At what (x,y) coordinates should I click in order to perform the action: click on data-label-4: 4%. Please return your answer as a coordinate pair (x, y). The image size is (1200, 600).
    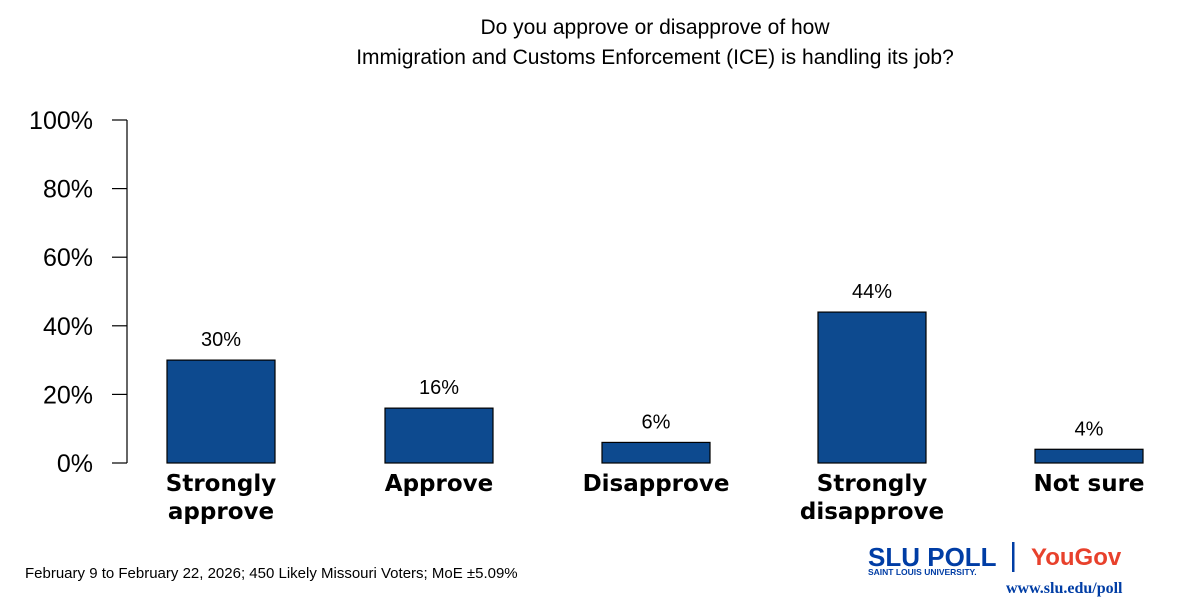
    Looking at the image, I should click on (1089, 429).